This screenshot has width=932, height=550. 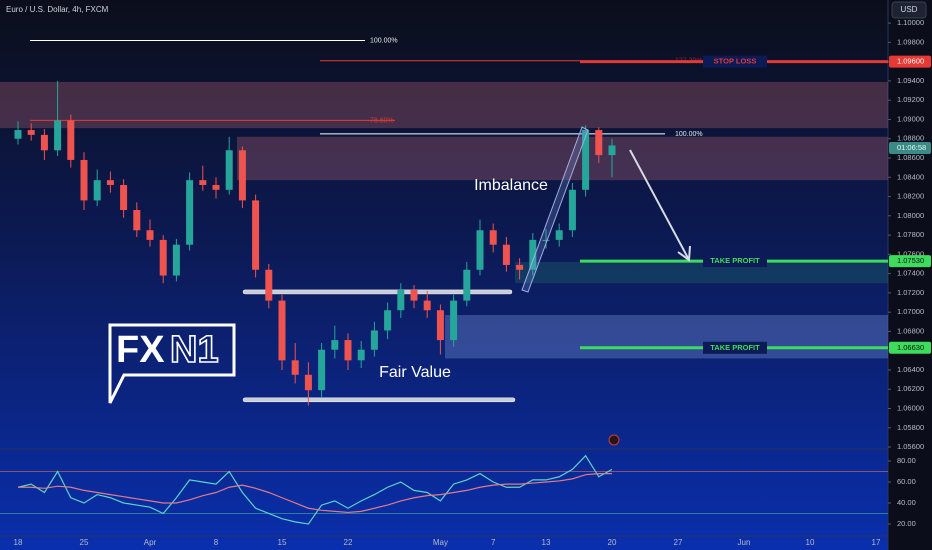 I want to click on logo: FX N1, so click(x=172, y=363).